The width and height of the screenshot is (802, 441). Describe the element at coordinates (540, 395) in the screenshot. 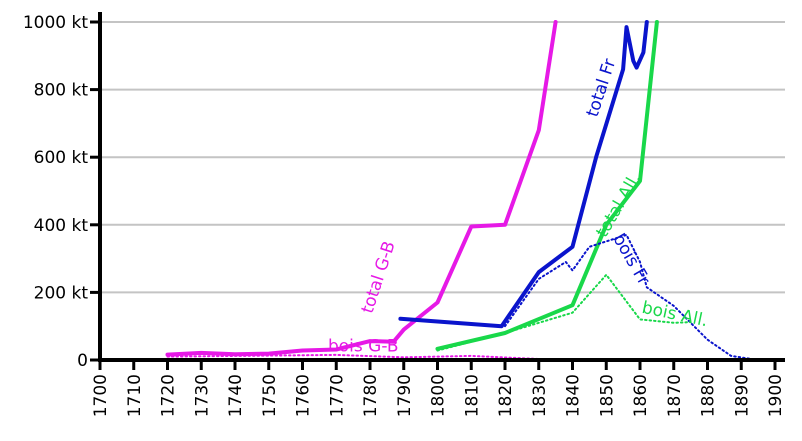

I see `x-tick-label-1830: 1830` at that location.